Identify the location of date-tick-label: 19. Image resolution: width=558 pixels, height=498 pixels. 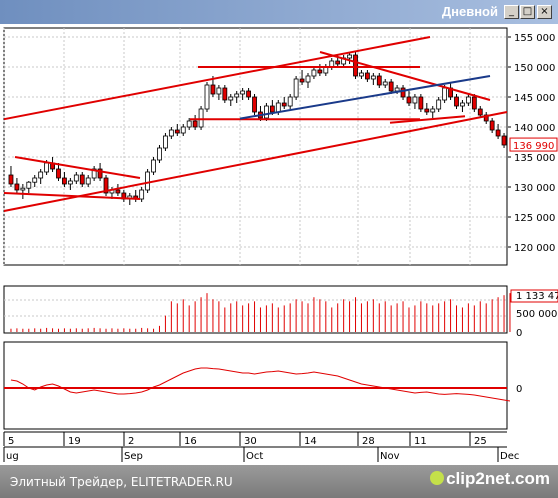
(74, 441).